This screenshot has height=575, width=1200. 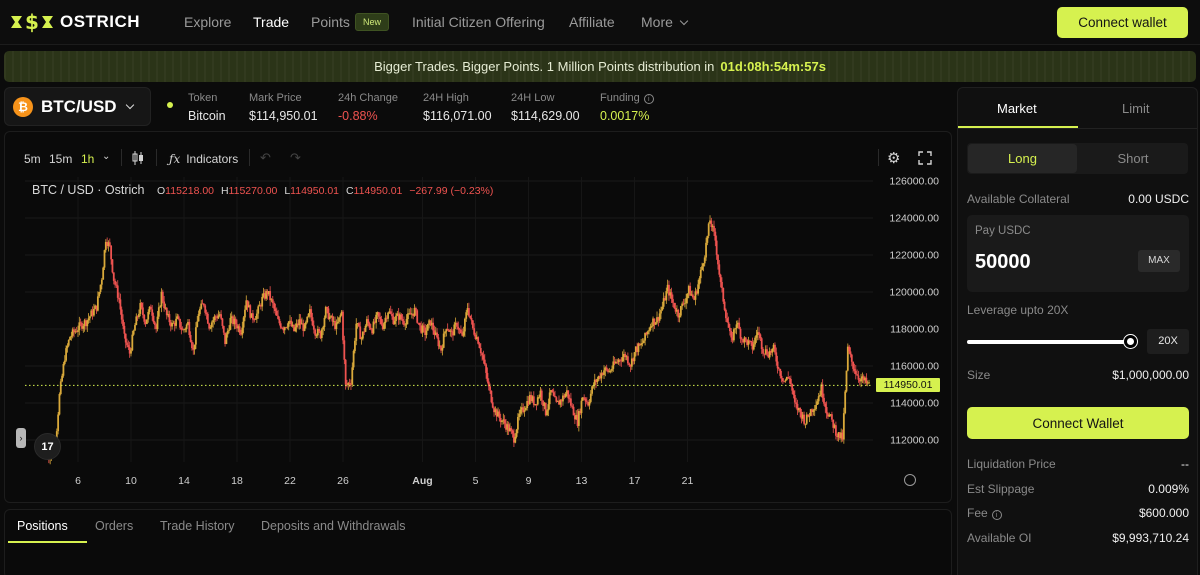 I want to click on connect-wallet-button: Connect wallet, so click(x=1122, y=22).